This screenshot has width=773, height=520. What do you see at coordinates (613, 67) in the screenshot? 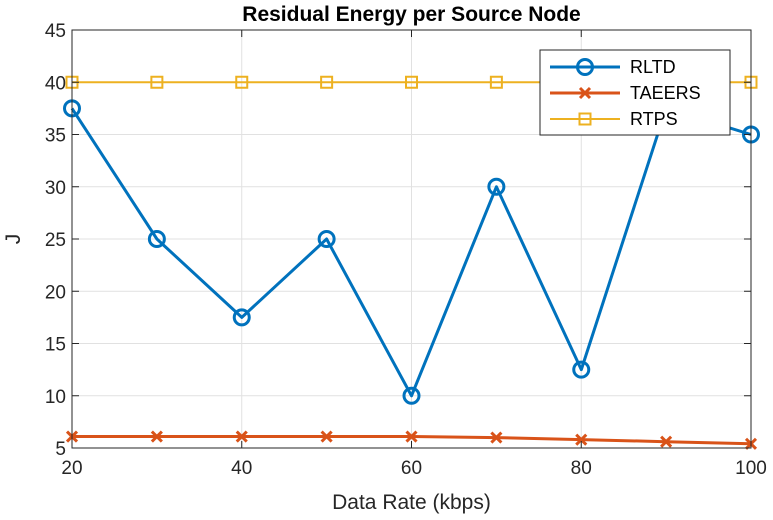
I see `legend-item-rltd: RLTD` at bounding box center [613, 67].